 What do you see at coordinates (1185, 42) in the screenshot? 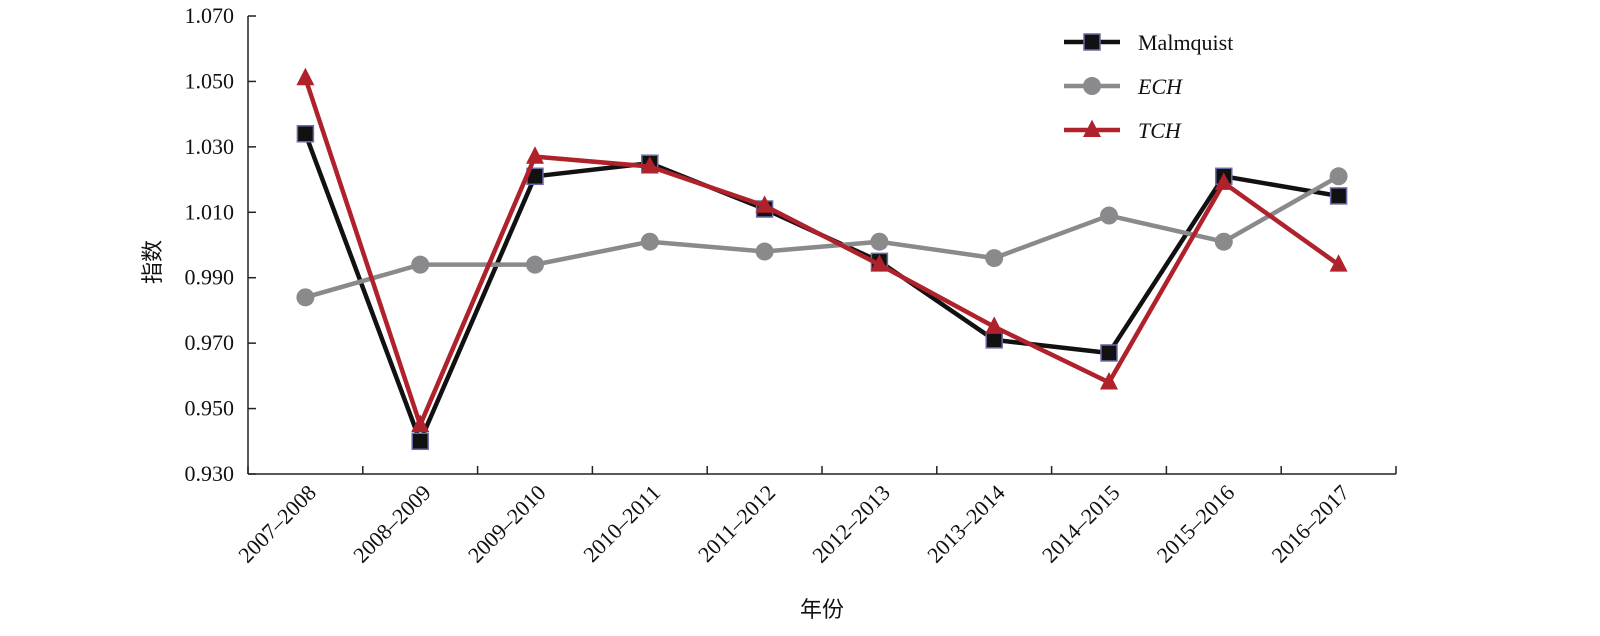
I see `legend-label: Malmquist` at bounding box center [1185, 42].